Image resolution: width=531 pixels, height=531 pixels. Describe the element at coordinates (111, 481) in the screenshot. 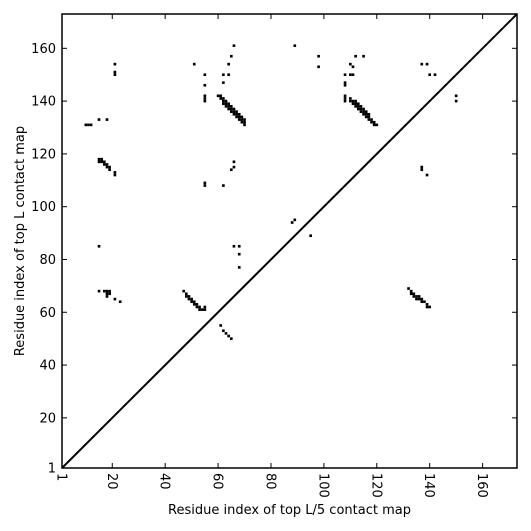

I see `x-tick-label: 20` at that location.